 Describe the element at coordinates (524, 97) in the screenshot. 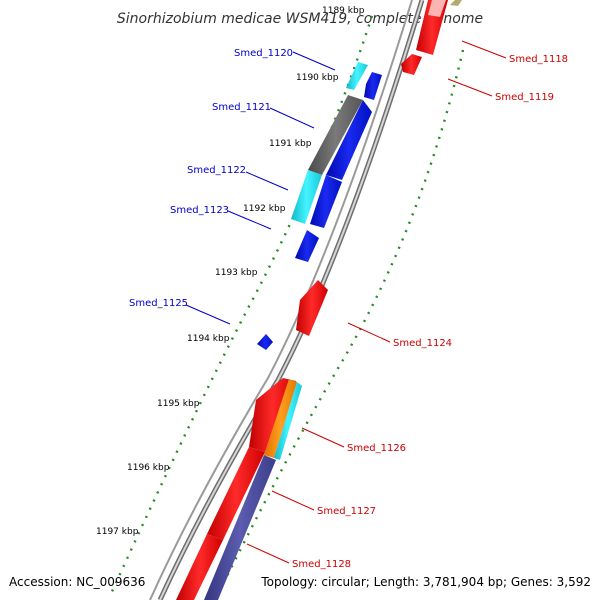

I see `label-smed-1119: Smed_1119` at that location.